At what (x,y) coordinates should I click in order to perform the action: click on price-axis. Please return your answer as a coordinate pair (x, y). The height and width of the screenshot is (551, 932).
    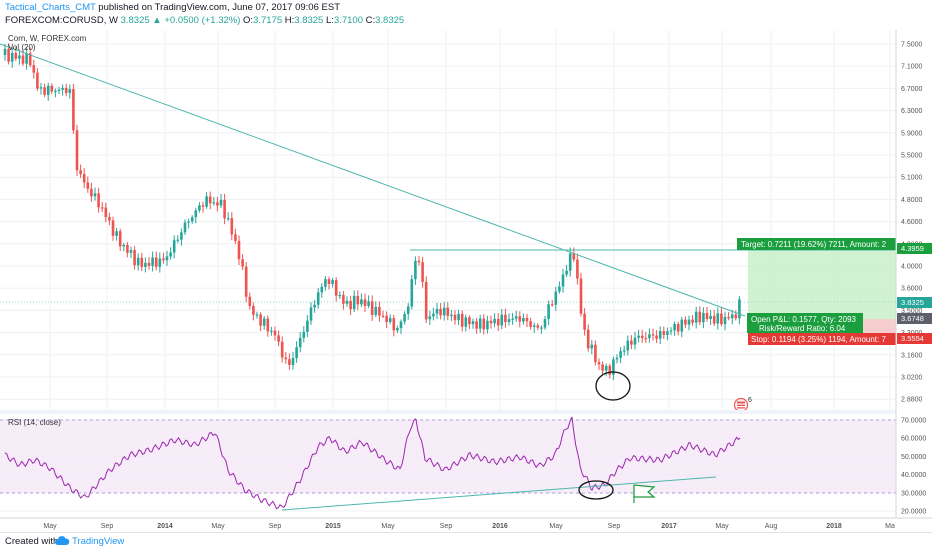
    Looking at the image, I should click on (914, 274).